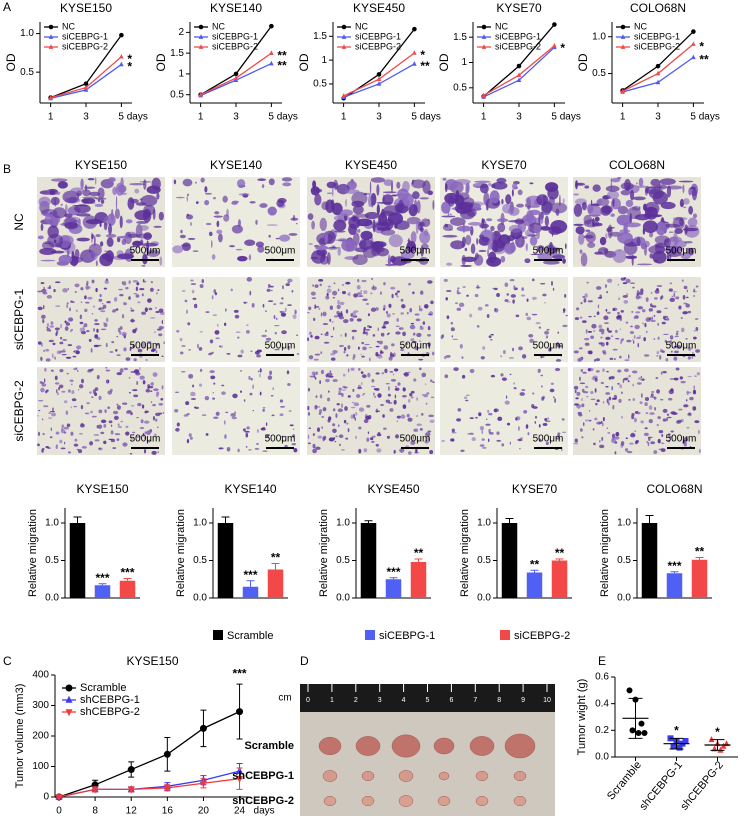 This screenshot has height=827, width=750. Describe the element at coordinates (460, 87) in the screenshot. I see `y-tick-label: 0.5` at that location.